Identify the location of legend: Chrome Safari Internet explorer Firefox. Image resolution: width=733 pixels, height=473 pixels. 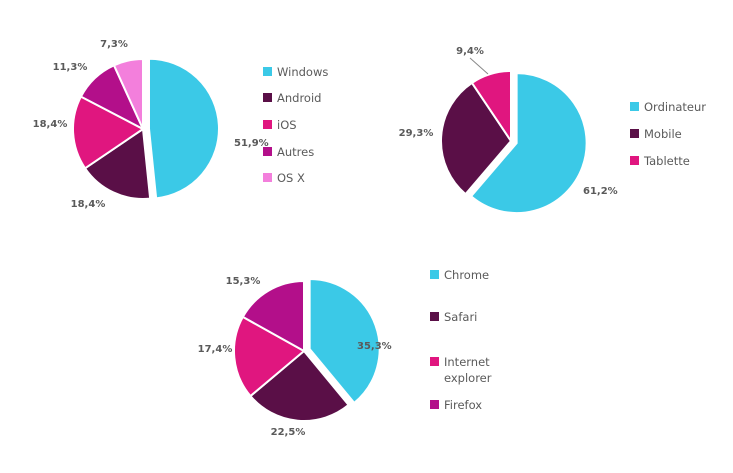
(461, 340).